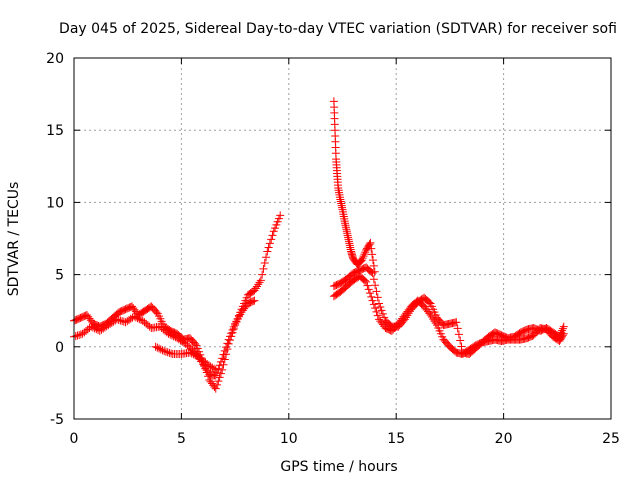 Image resolution: width=640 pixels, height=480 pixels. What do you see at coordinates (289, 439) in the screenshot?
I see `x-tick-label: 10` at bounding box center [289, 439].